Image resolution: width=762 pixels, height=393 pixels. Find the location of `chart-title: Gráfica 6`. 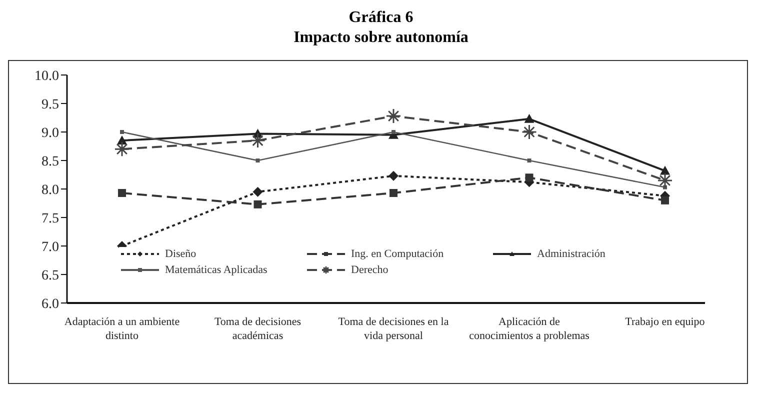

chart-title: Gráfica 6 is located at coordinates (381, 18).